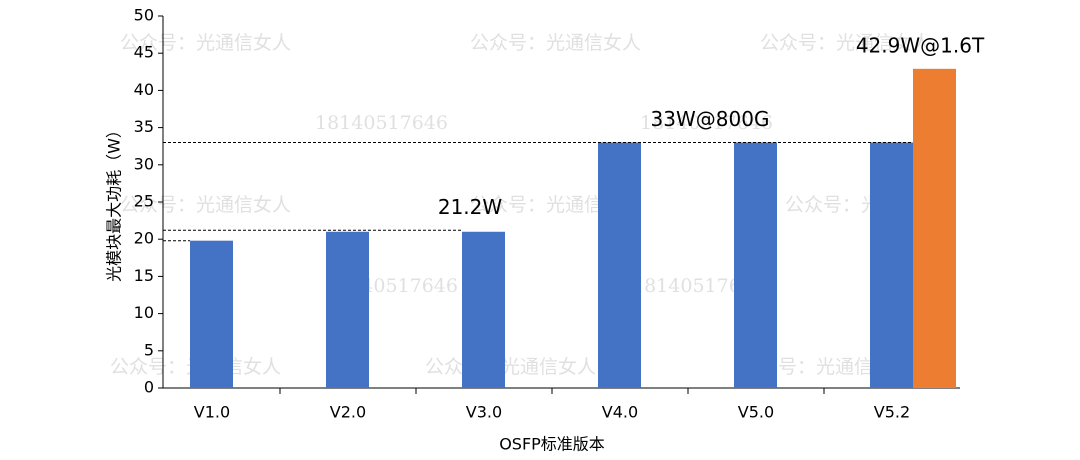 The width and height of the screenshot is (1080, 460). What do you see at coordinates (348, 412) in the screenshot?
I see `x-tick-label: V2.0` at bounding box center [348, 412].